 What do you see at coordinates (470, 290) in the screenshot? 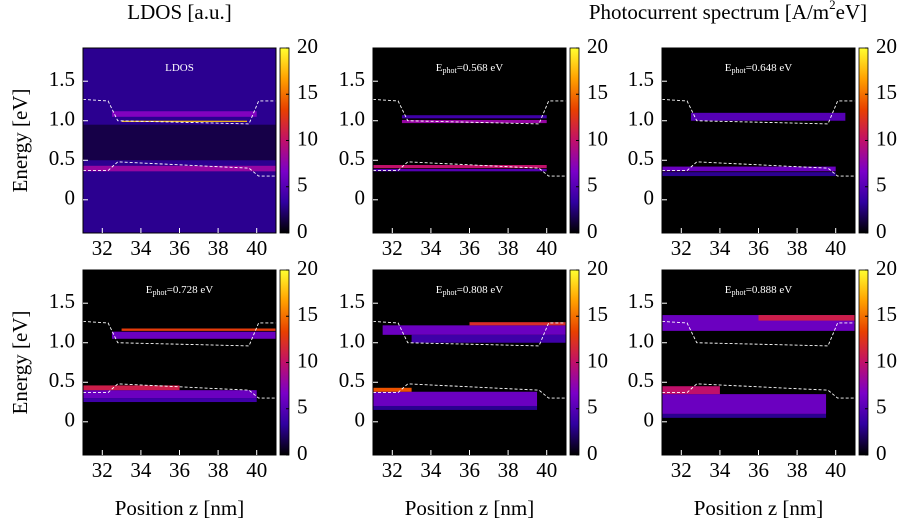
I see `panel-annotation: Ephot=0.808 eV` at bounding box center [470, 290].